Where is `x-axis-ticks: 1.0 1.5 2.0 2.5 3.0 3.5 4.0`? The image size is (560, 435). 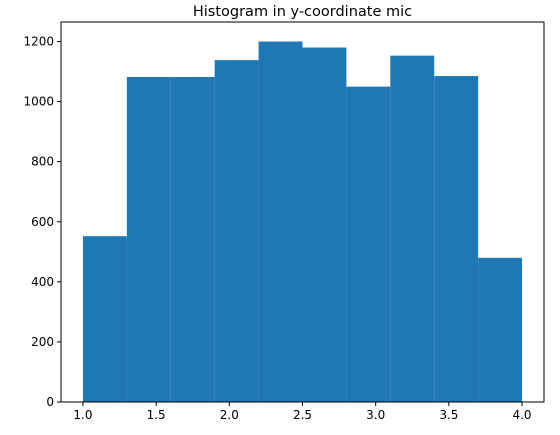
x-axis-ticks: 1.0 1.5 2.0 2.5 3.0 3.5 4.0 is located at coordinates (302, 412).